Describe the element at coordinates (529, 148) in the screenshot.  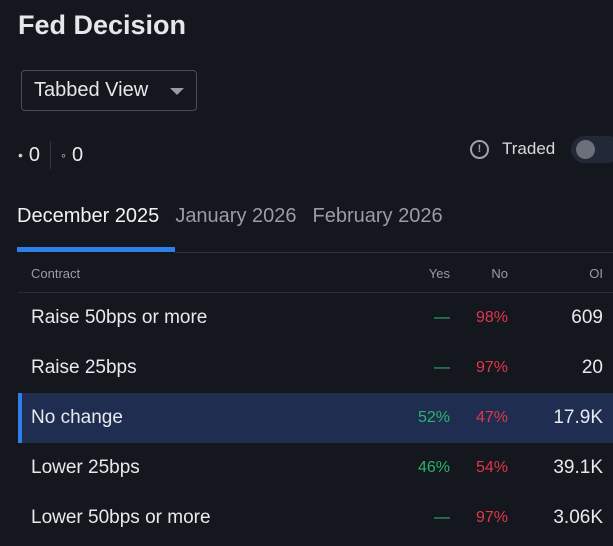
I see `traded-label: Traded` at that location.